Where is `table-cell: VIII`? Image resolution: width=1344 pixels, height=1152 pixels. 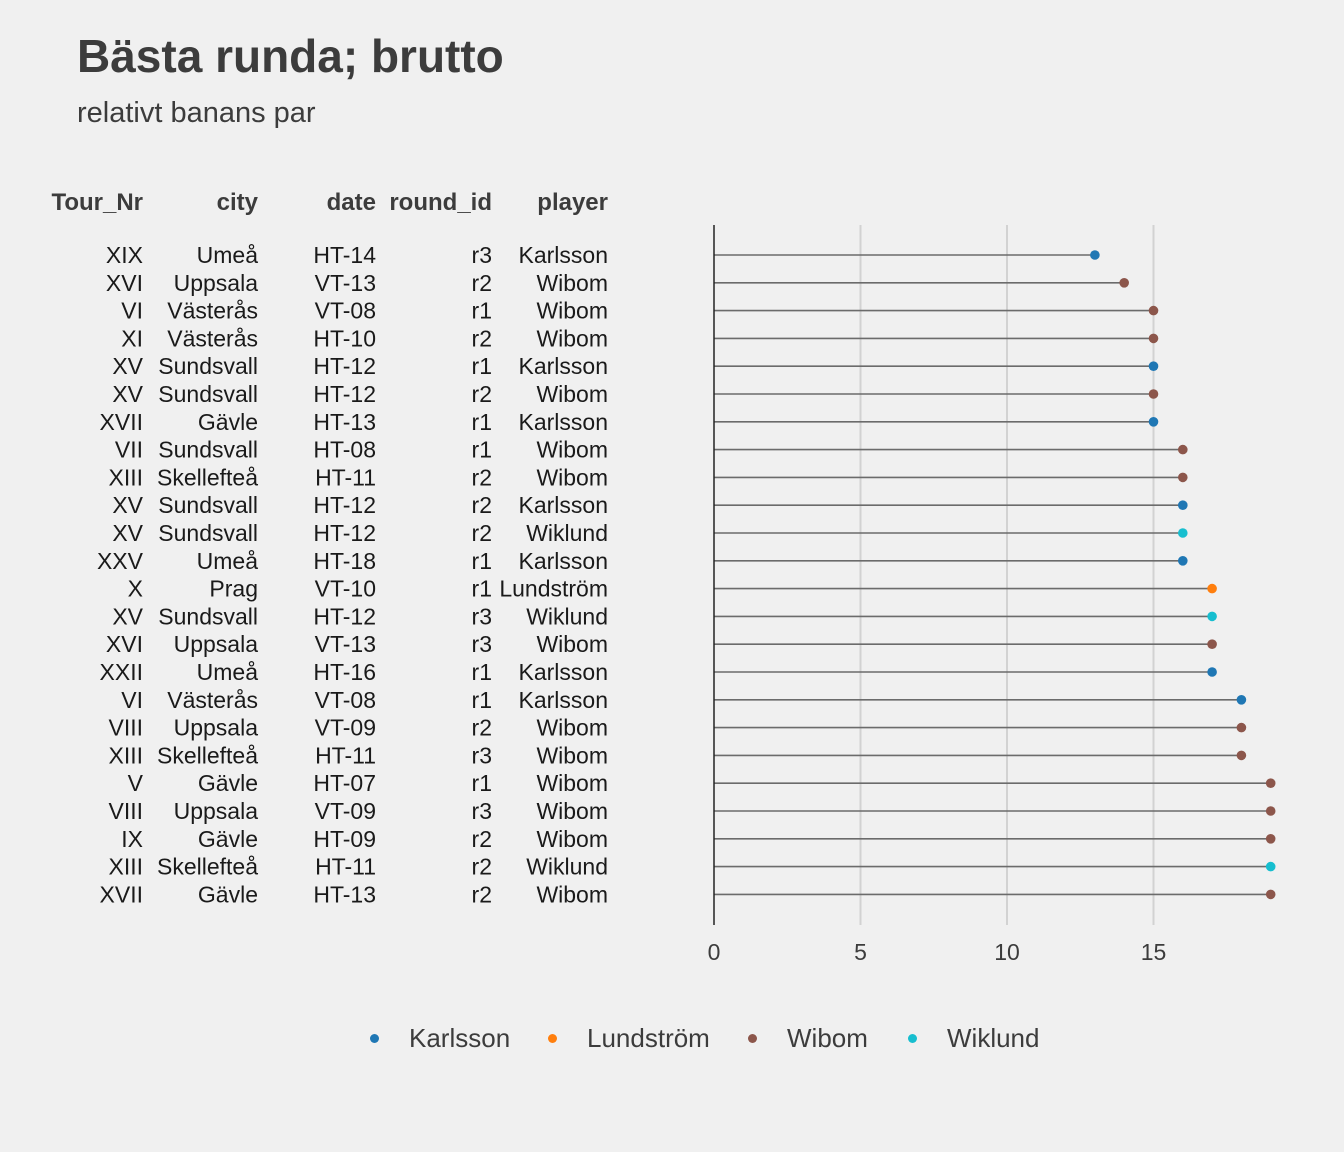
table-cell: VIII is located at coordinates (125, 811).